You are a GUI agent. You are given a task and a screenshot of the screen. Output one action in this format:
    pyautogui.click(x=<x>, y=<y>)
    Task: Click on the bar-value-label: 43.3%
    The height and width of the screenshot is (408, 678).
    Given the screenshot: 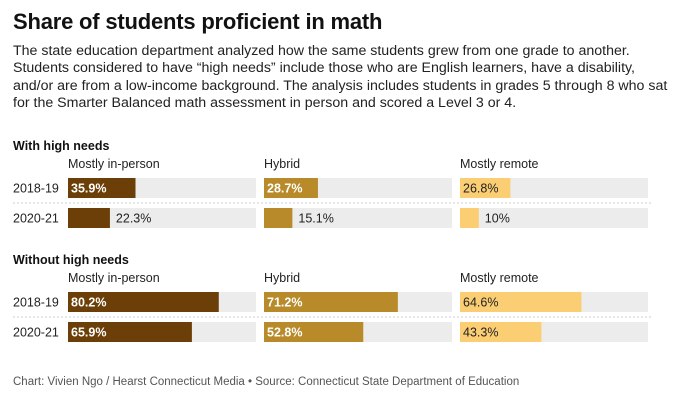 What is the action you would take?
    pyautogui.click(x=480, y=333)
    